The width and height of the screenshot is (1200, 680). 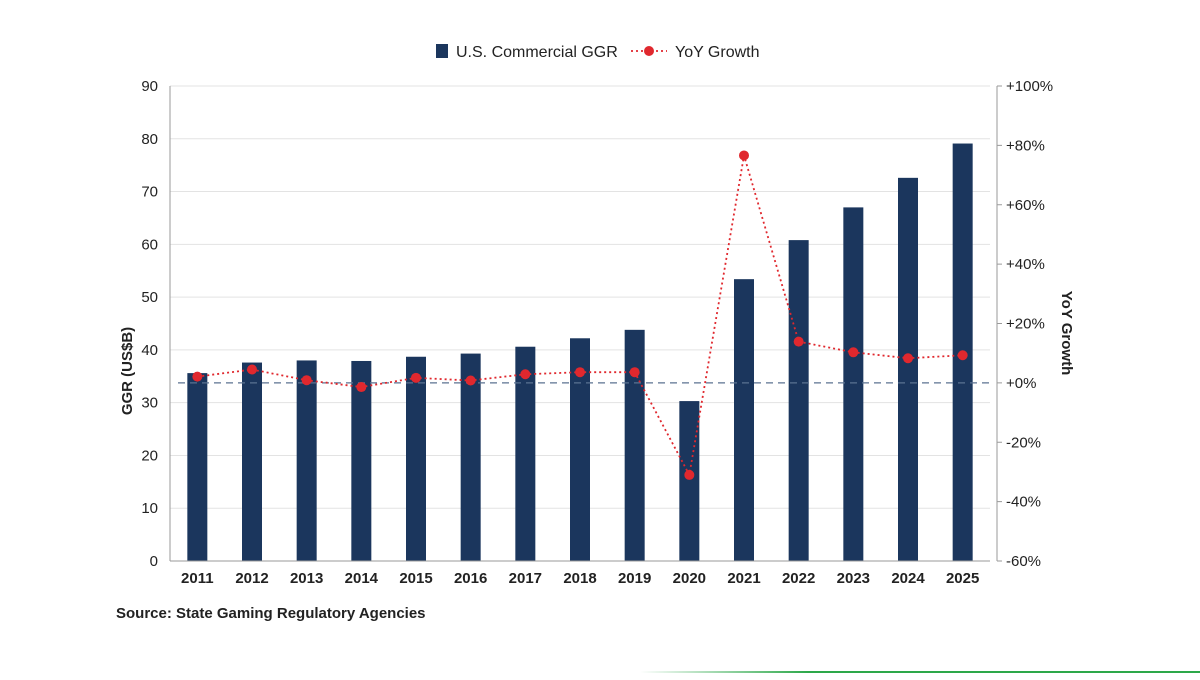 I want to click on growth-point-2023, so click(x=853, y=352).